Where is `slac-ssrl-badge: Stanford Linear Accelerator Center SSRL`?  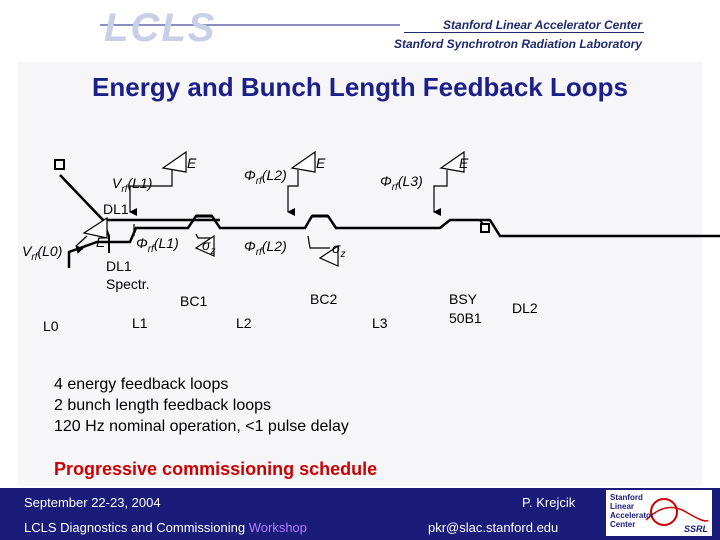
slac-ssrl-badge: Stanford Linear Accelerator Center SSRL is located at coordinates (659, 513).